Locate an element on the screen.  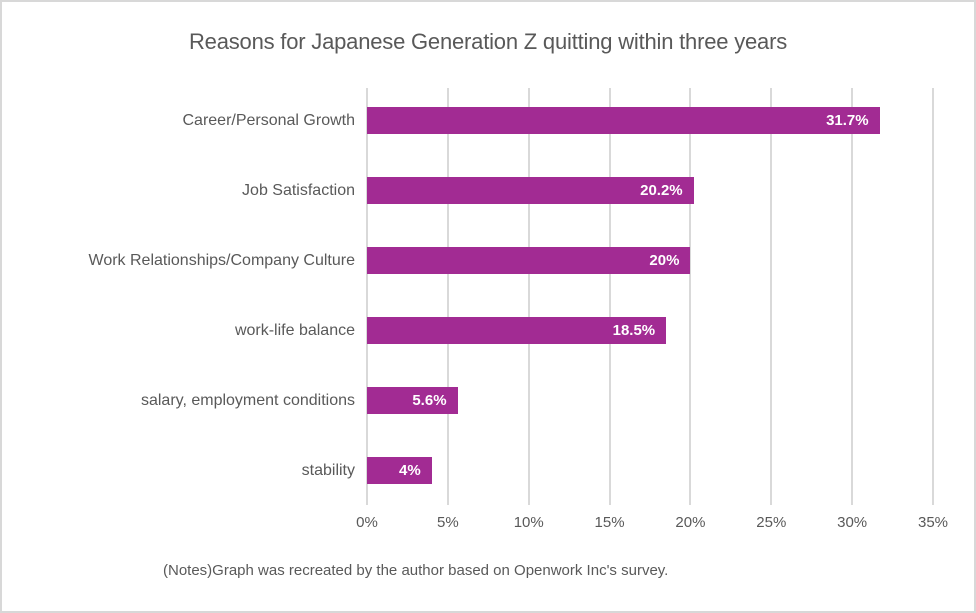
x-axis-tick-label: 15% is located at coordinates (609, 522).